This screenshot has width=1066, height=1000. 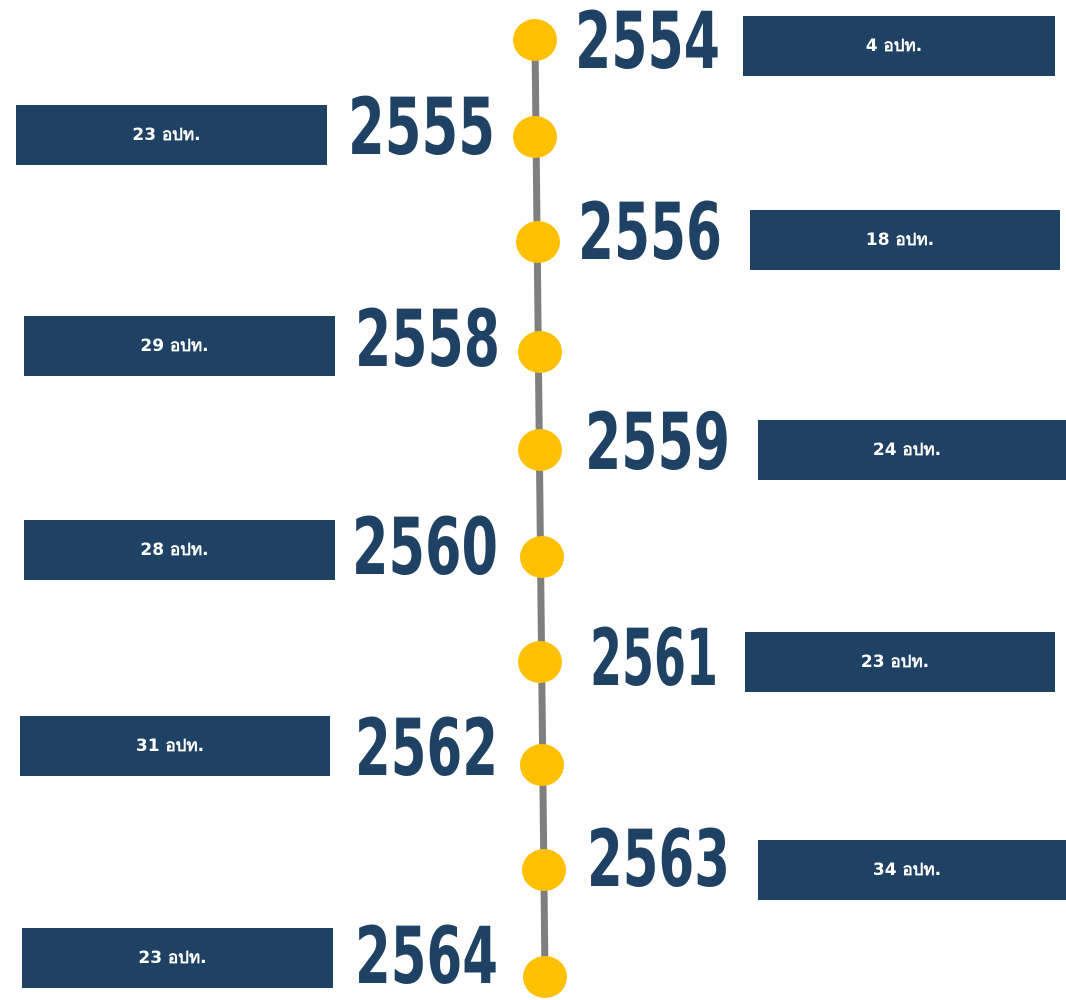 What do you see at coordinates (647, 43) in the screenshot?
I see `year-label: 2554` at bounding box center [647, 43].